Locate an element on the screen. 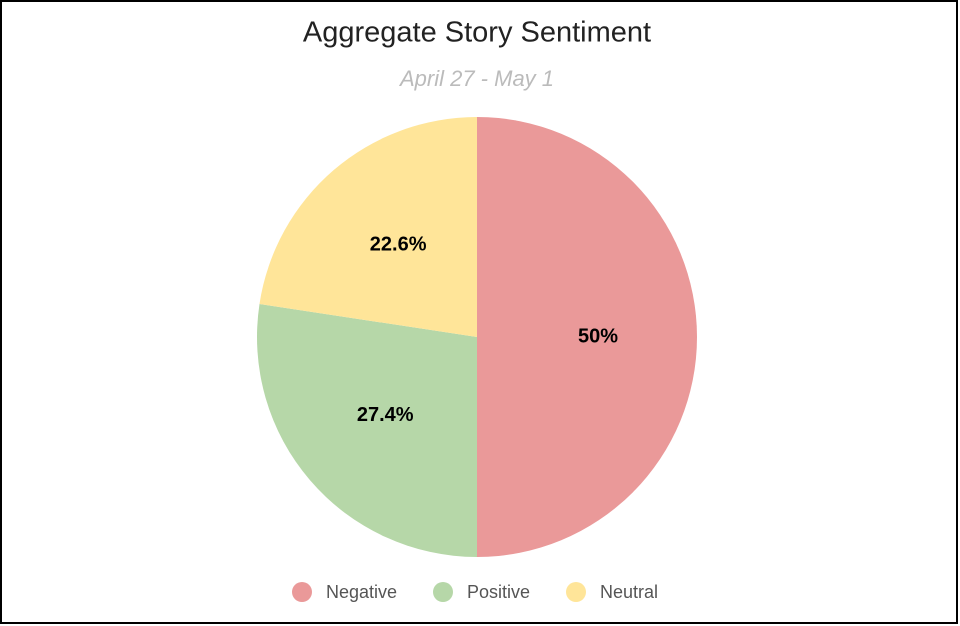  data-label: 27.4% is located at coordinates (385, 415).